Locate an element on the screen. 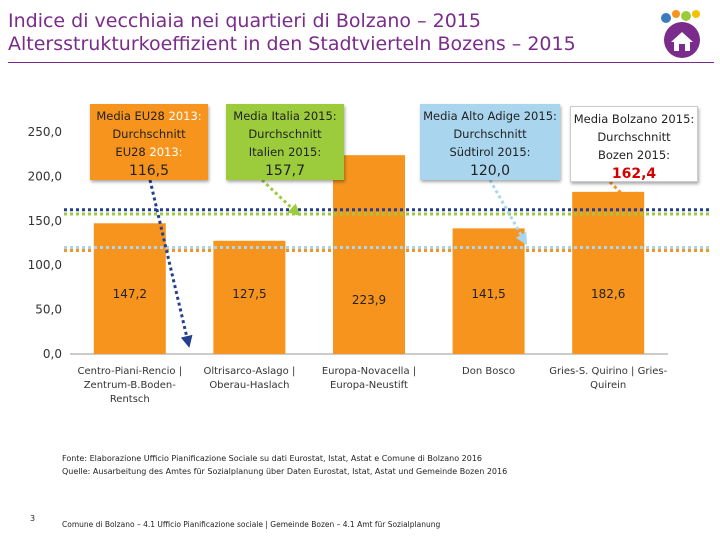 The image size is (720, 540). bar-value-label: 127,5 is located at coordinates (249, 294).